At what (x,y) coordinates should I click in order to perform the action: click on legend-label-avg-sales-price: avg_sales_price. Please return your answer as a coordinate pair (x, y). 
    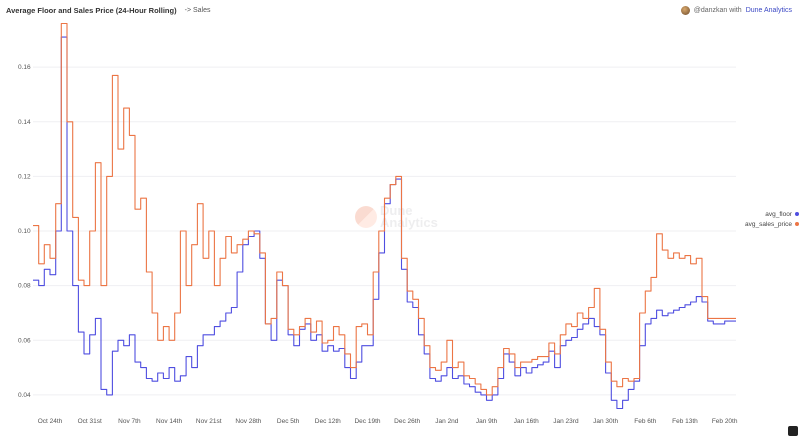
    Looking at the image, I should click on (768, 224).